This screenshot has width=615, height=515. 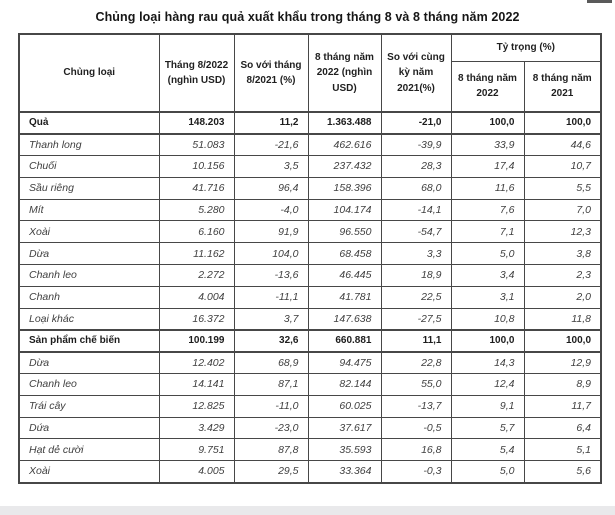 What do you see at coordinates (416, 254) in the screenshot?
I see `value-cell: 3,3` at bounding box center [416, 254].